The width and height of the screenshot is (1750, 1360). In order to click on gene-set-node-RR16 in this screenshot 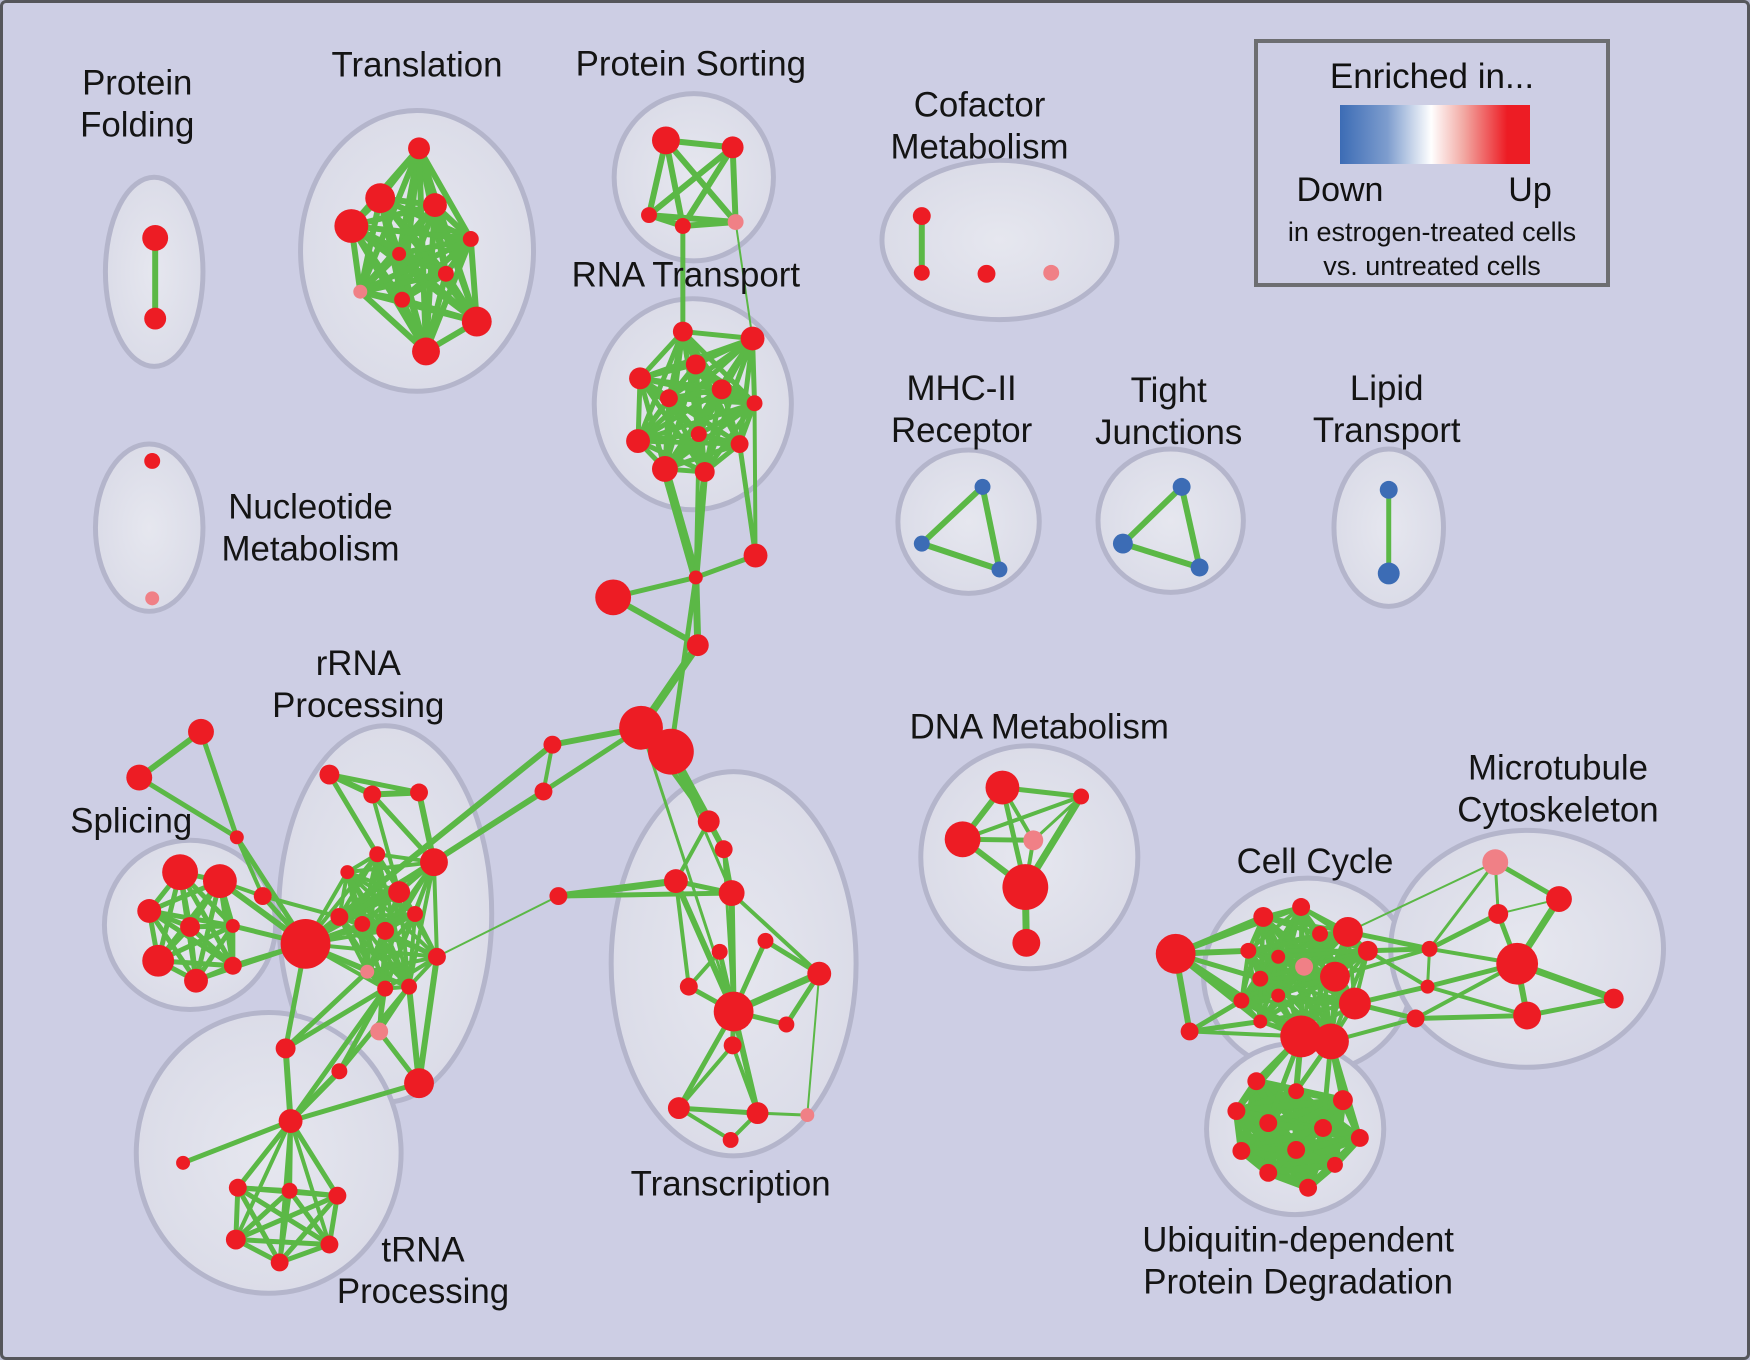, I will do `click(285, 1048)`.